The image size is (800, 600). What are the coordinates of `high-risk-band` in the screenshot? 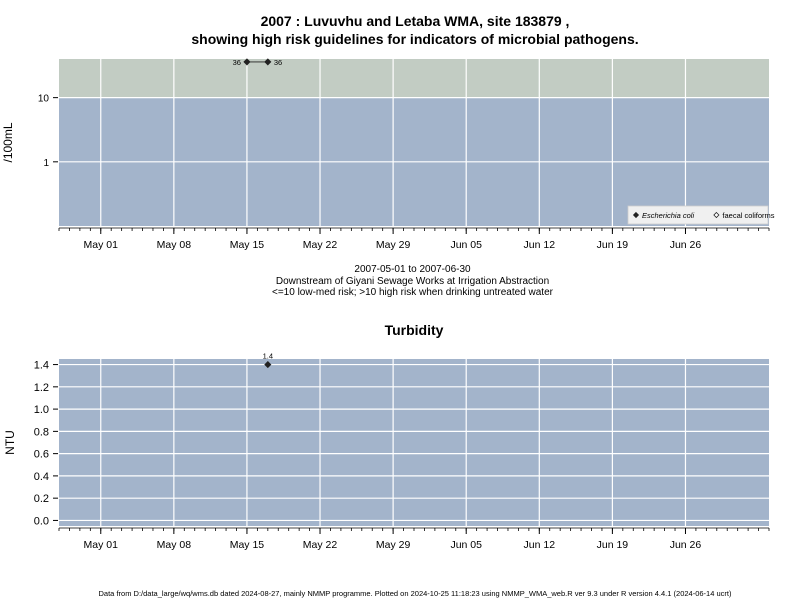 It's located at (414, 78).